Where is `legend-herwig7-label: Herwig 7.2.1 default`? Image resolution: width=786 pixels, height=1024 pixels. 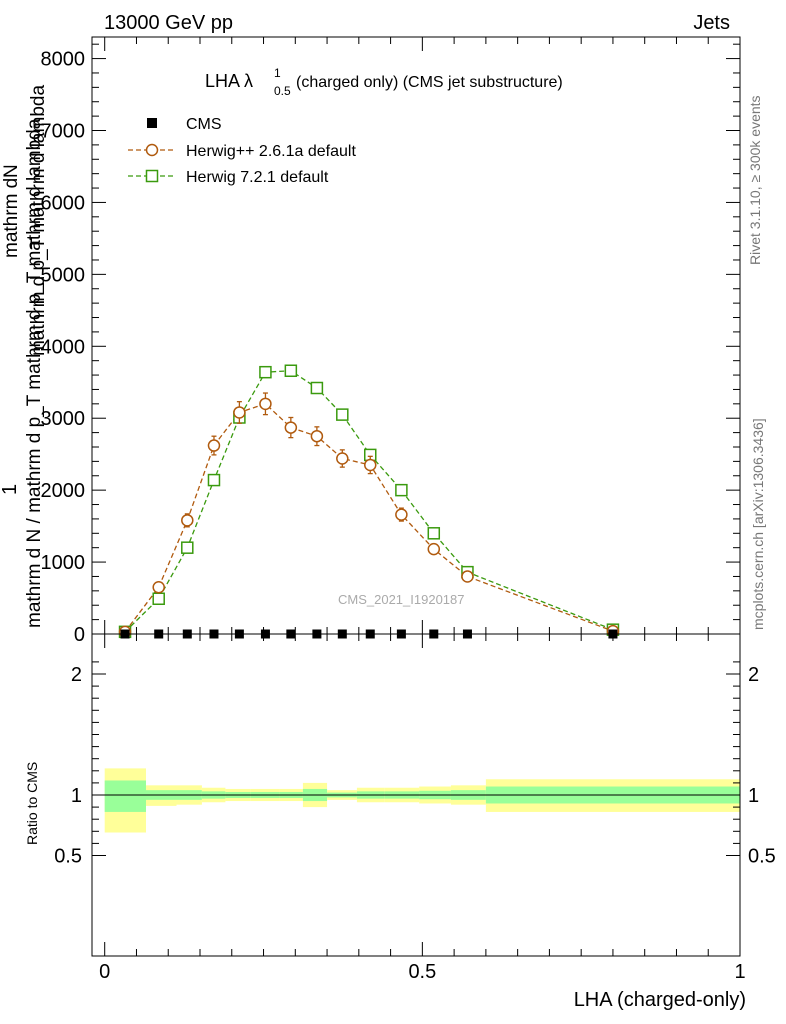 legend-herwig7-label: Herwig 7.2.1 default is located at coordinates (257, 177).